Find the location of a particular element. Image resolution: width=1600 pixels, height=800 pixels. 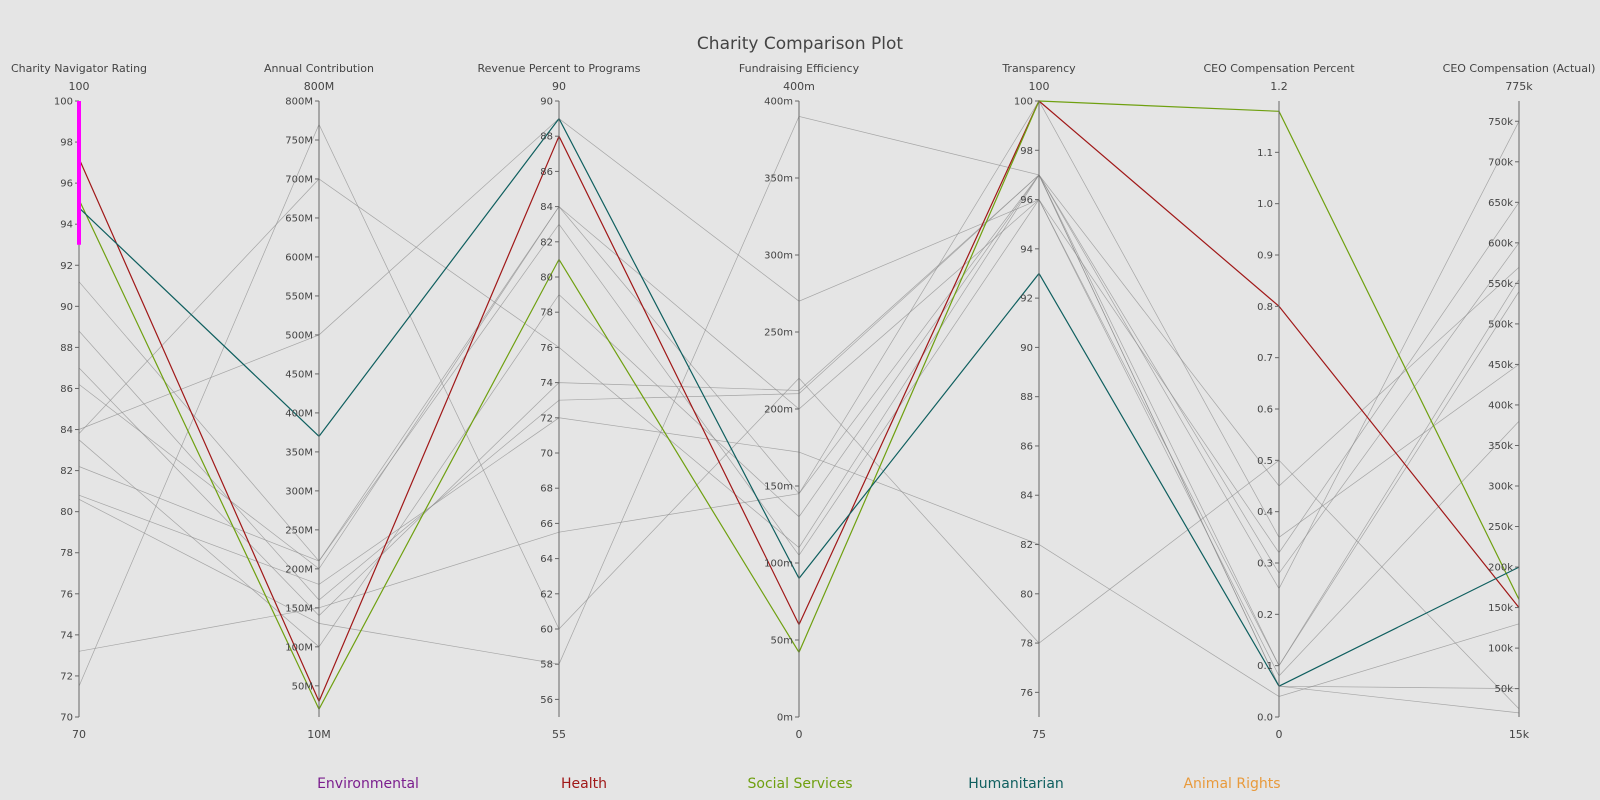

tick-label: 700M is located at coordinates (299, 179).